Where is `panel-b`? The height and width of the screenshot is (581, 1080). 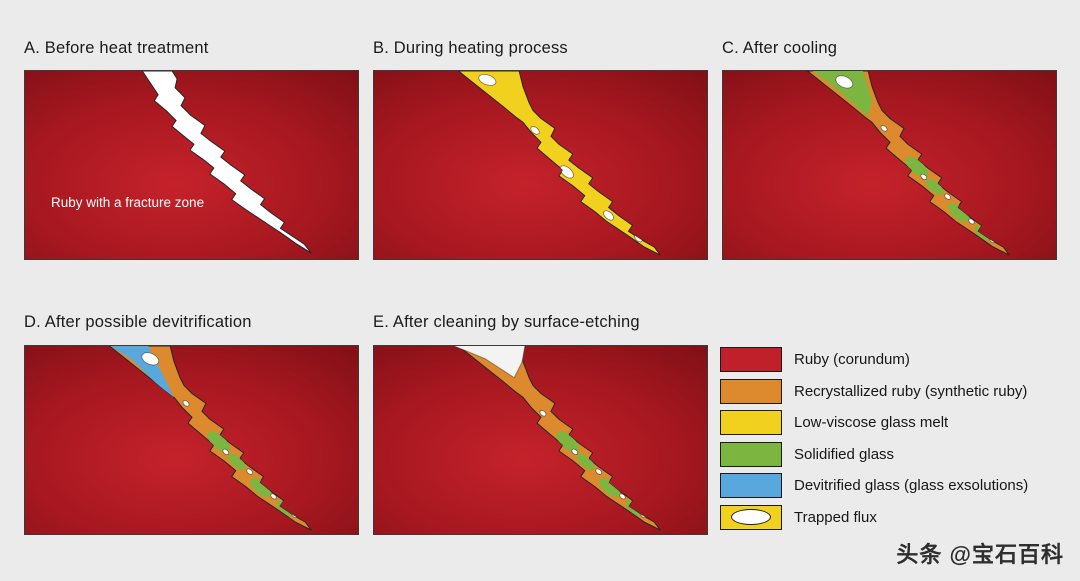 panel-b is located at coordinates (540, 165).